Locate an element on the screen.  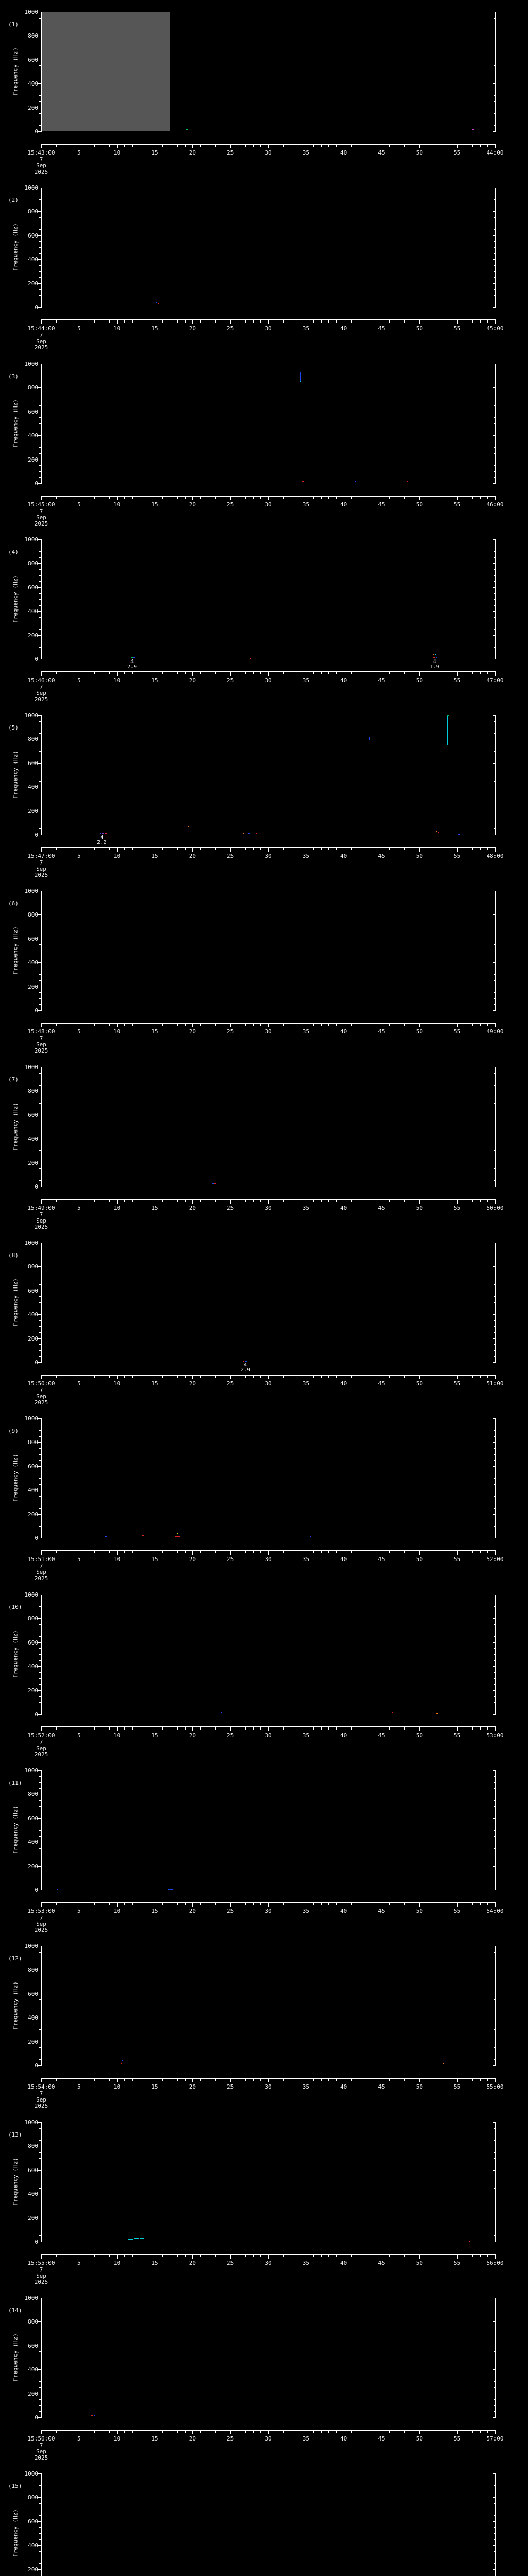
x-tick-label: 5 is located at coordinates (79, 1559).